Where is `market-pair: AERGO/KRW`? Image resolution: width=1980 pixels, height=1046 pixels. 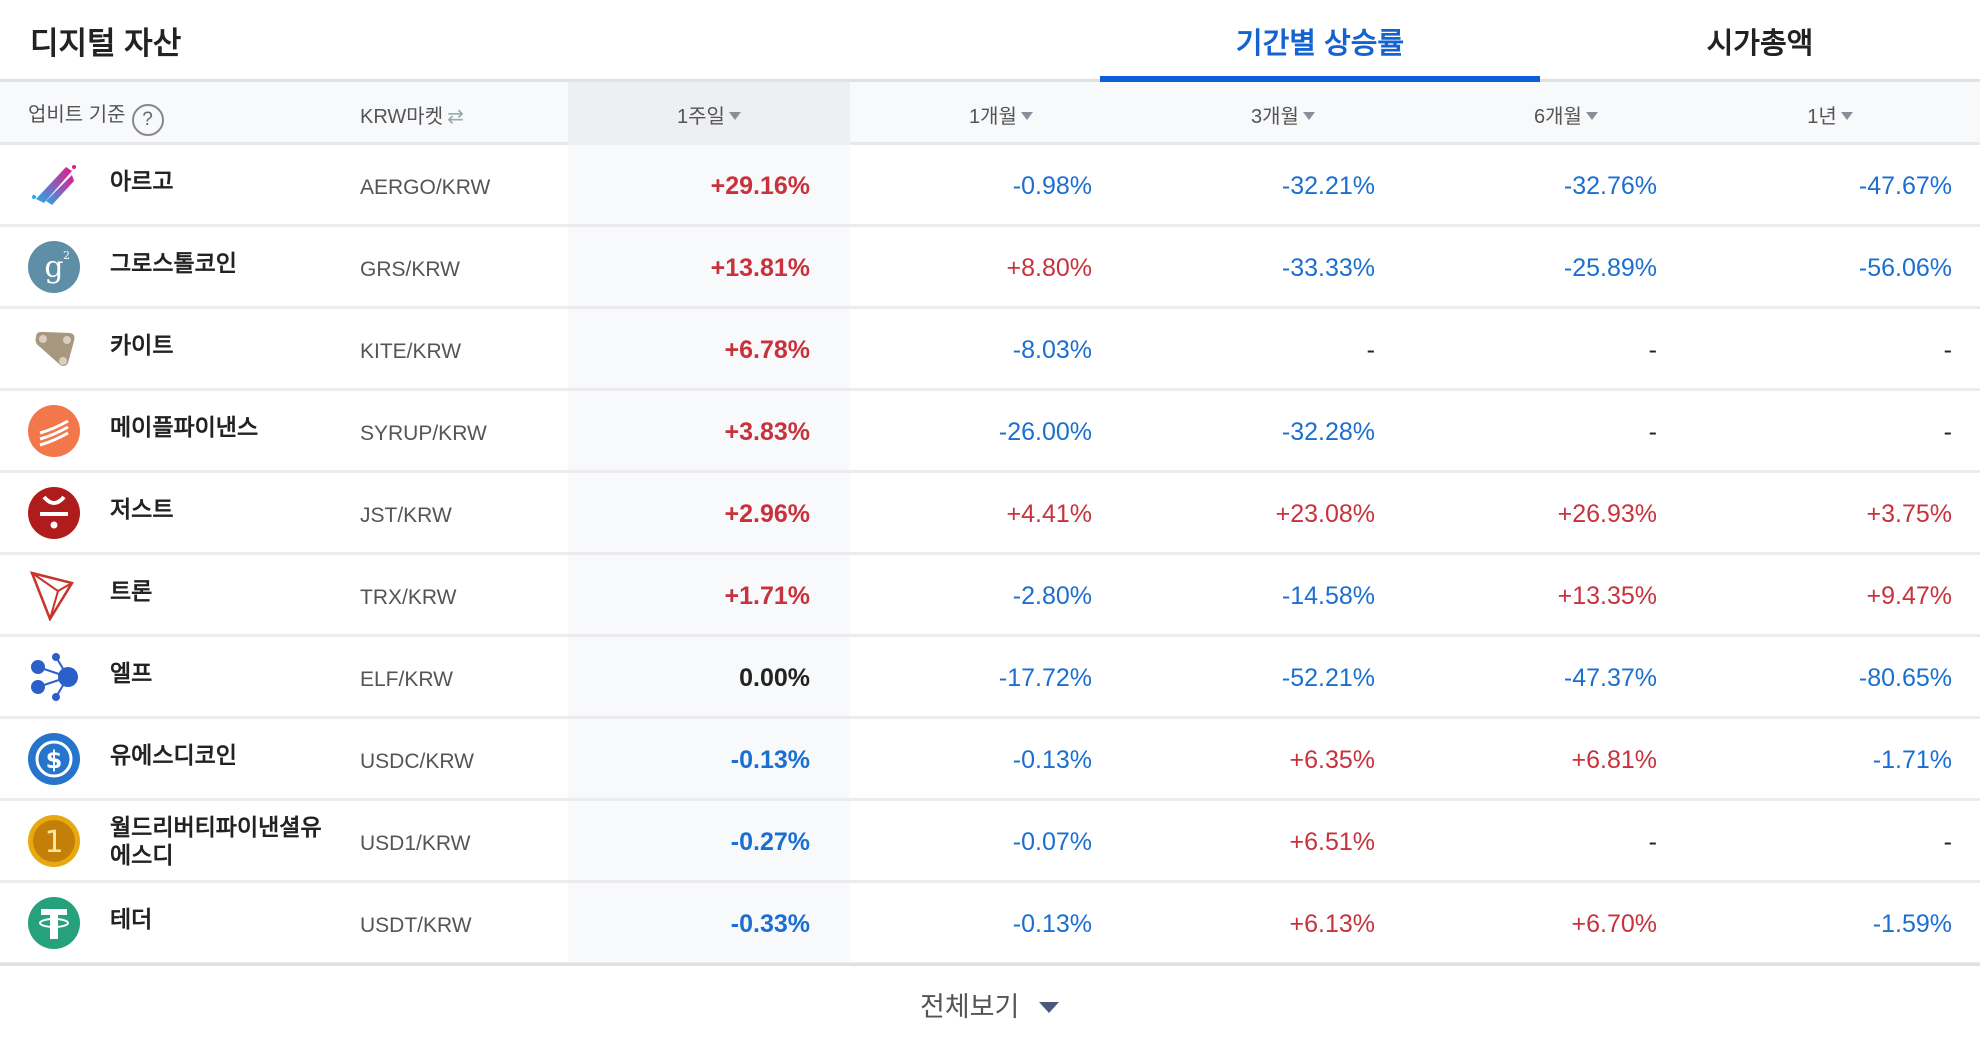 market-pair: AERGO/KRW is located at coordinates (425, 187).